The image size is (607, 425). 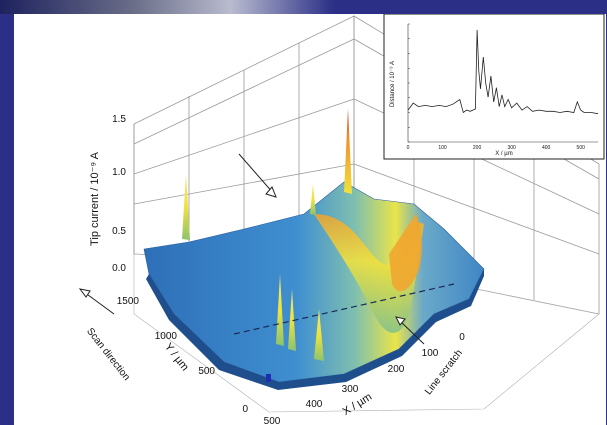 I want to click on z-tick-label: 1.5, so click(x=119, y=119).